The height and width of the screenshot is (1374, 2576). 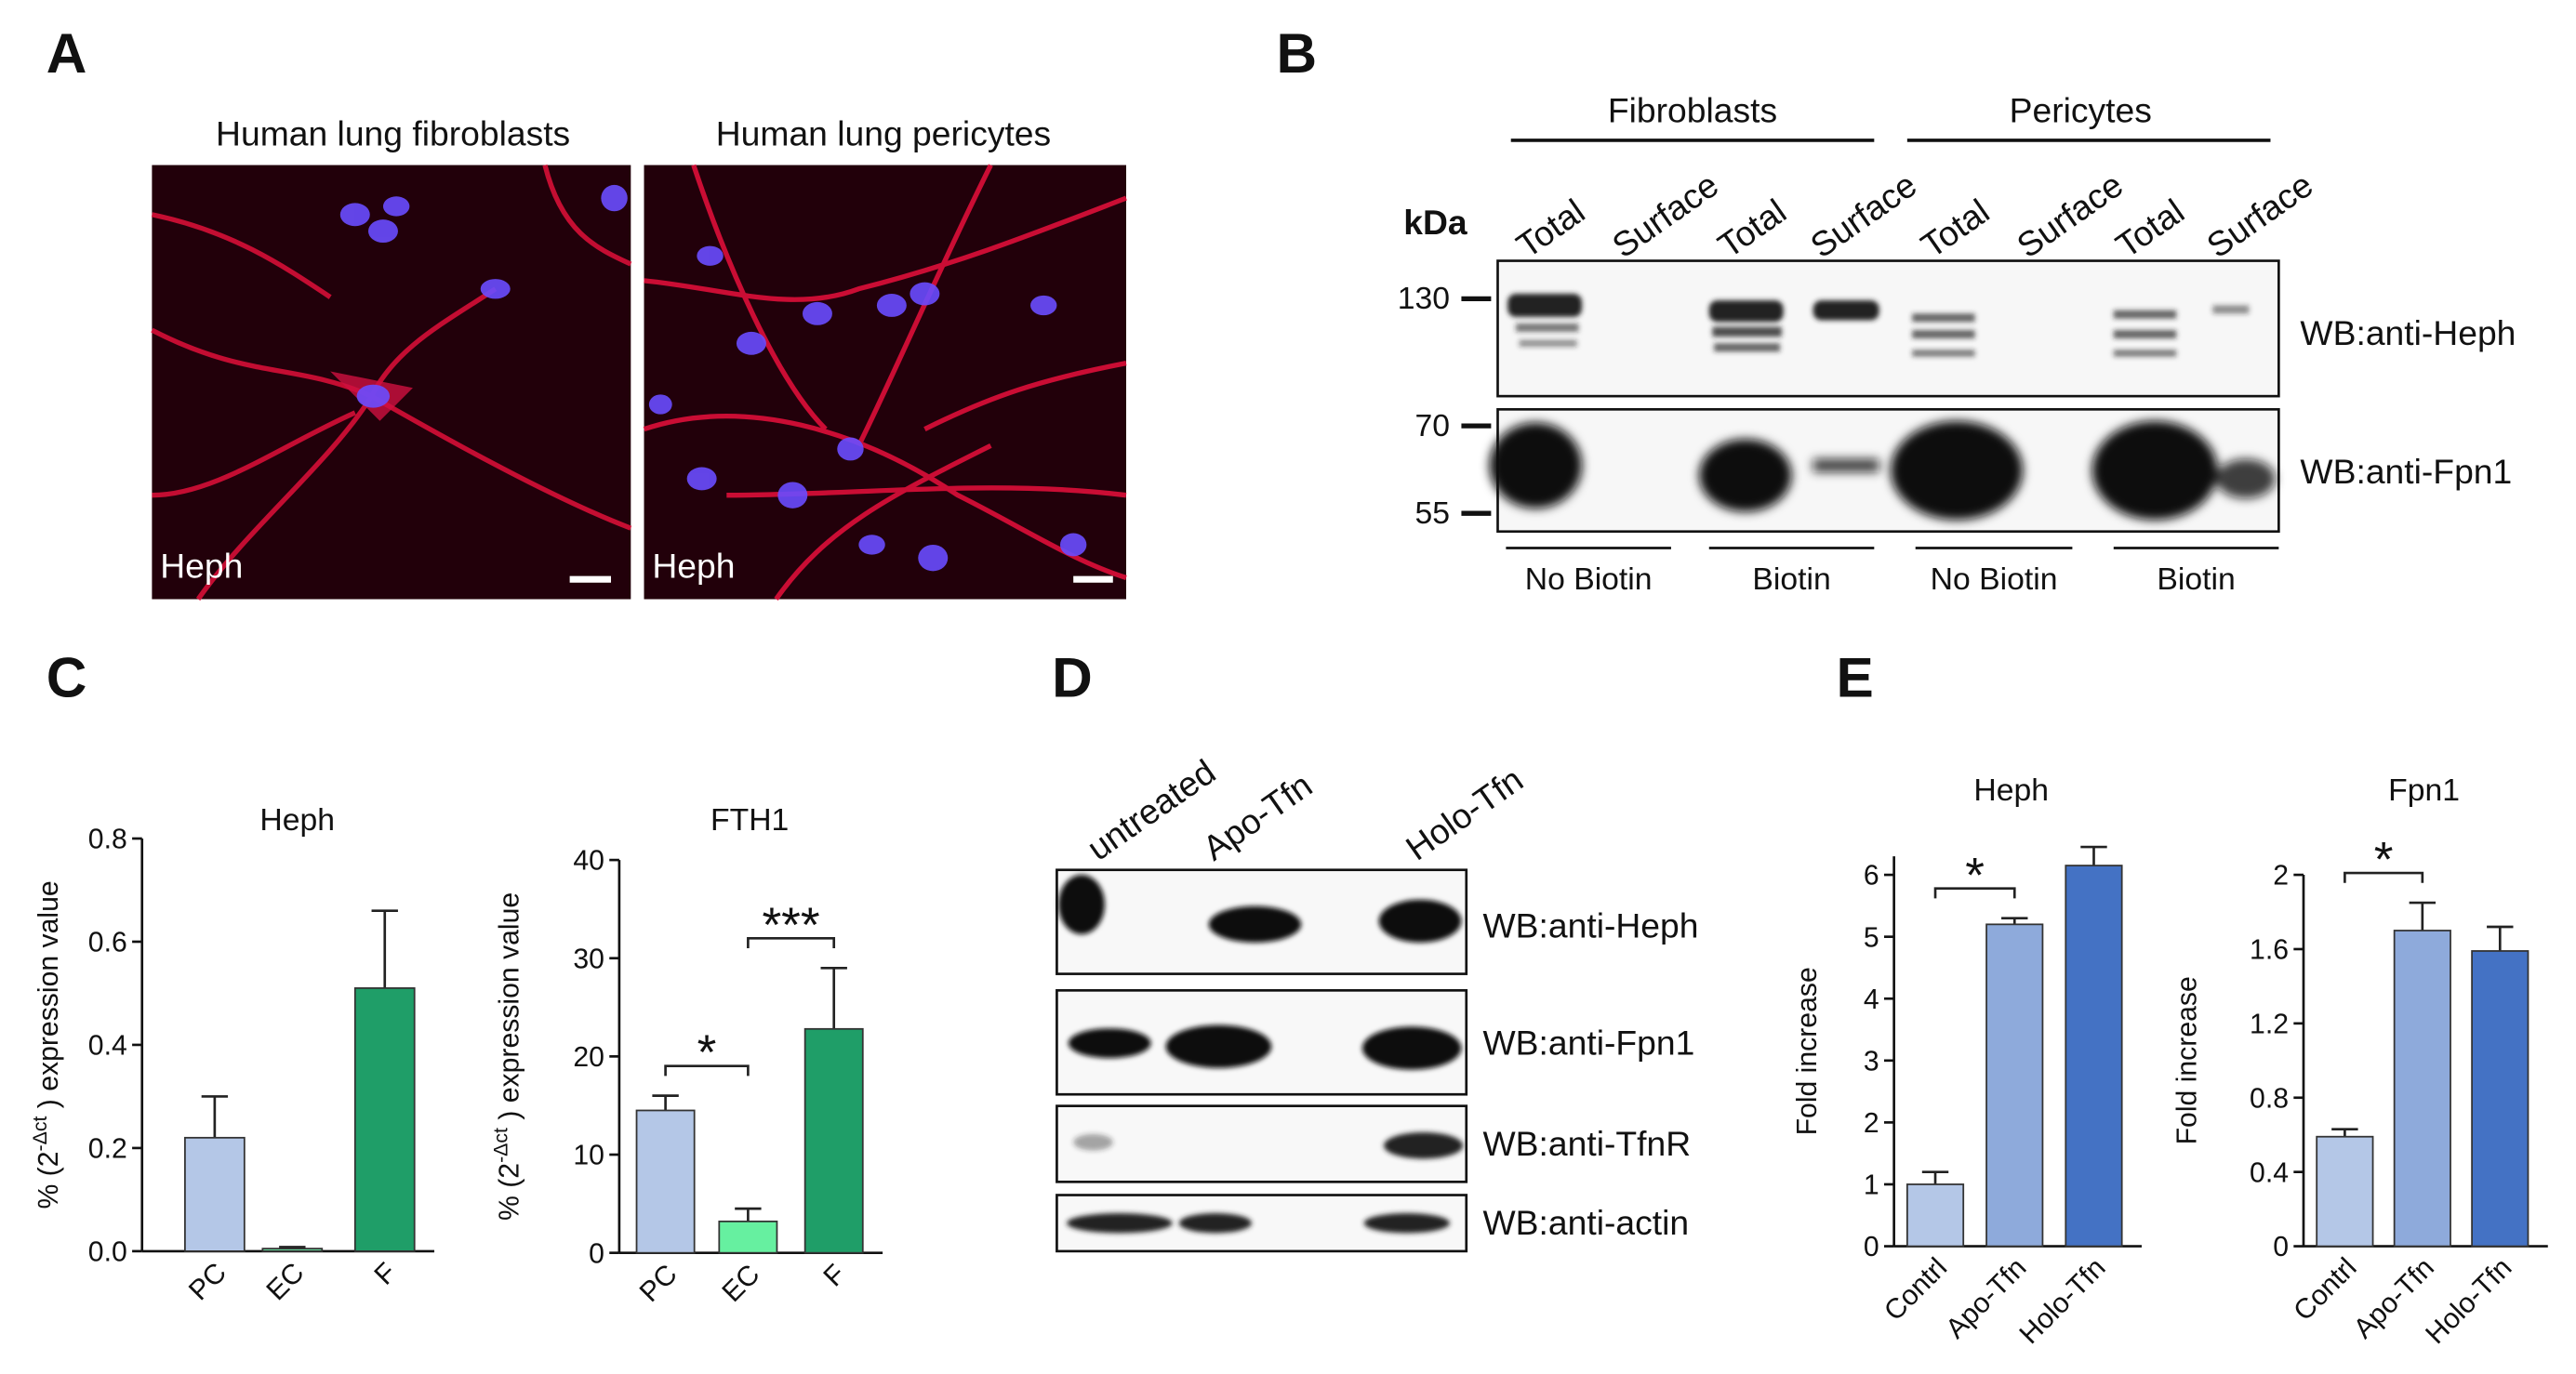 I want to click on panel-letter: D, so click(x=1072, y=677).